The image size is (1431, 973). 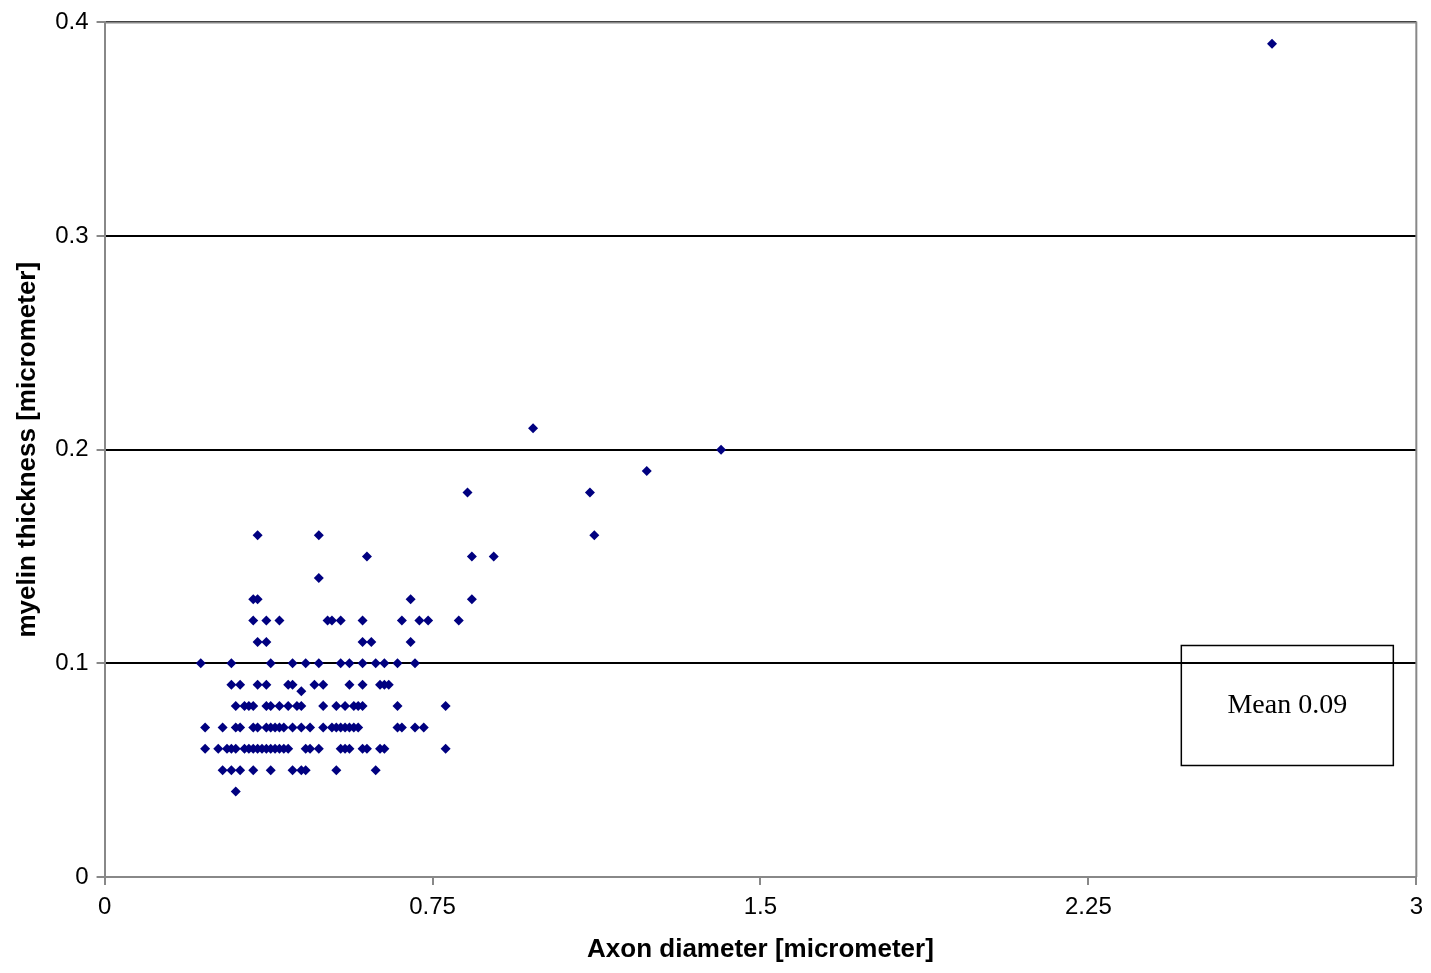 What do you see at coordinates (104, 906) in the screenshot?
I see `x-tick-label: 0` at bounding box center [104, 906].